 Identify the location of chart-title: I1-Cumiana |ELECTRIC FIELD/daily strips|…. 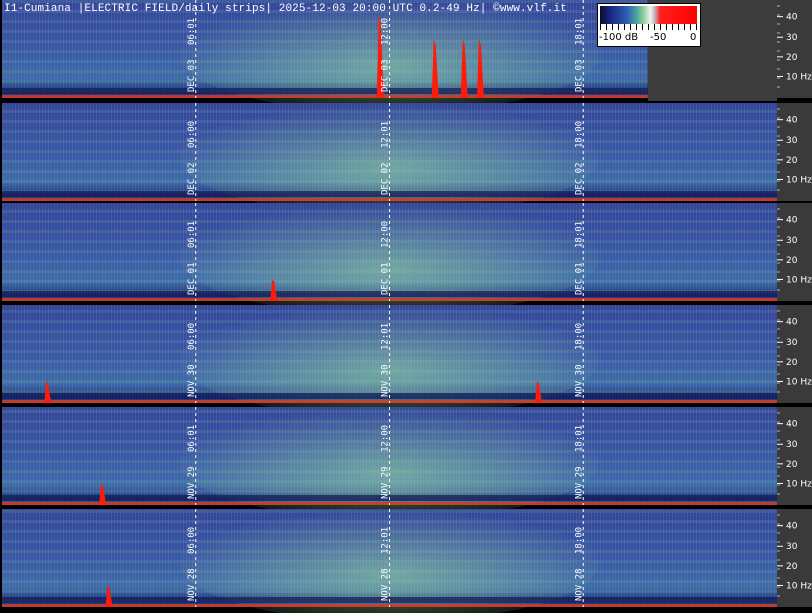
(285, 9).